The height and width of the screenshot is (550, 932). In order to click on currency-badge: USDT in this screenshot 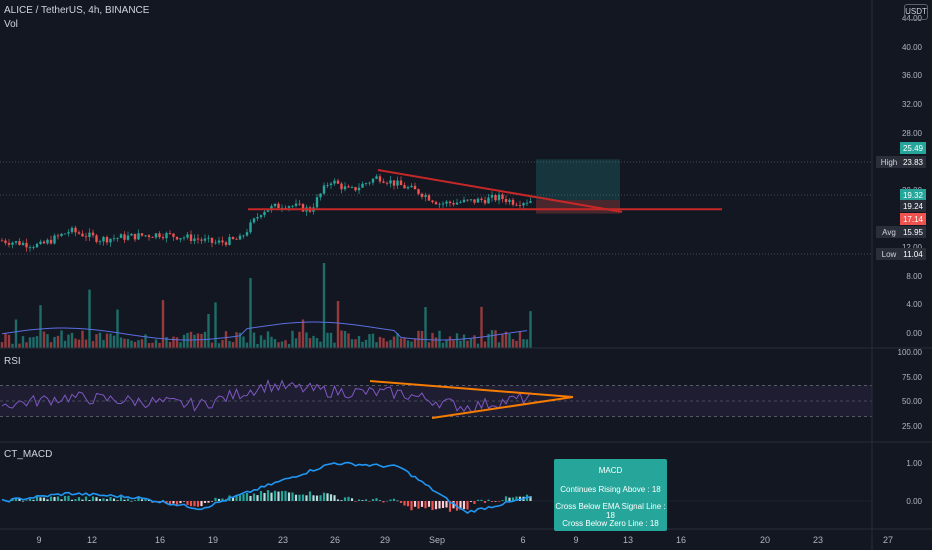, I will do `click(916, 12)`.